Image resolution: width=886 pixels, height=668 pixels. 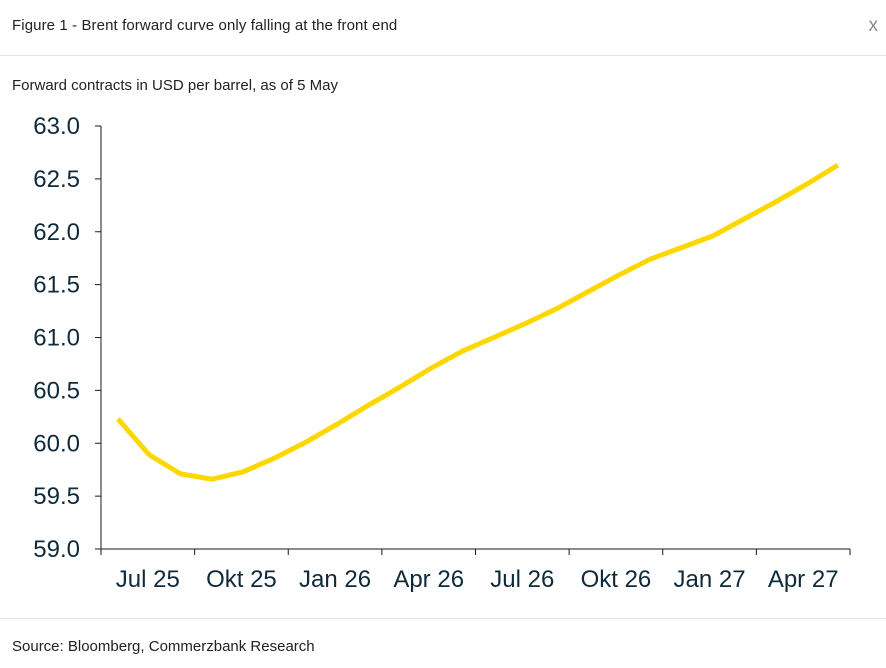 What do you see at coordinates (56, 390) in the screenshot?
I see `y-tick-label: 60.5` at bounding box center [56, 390].